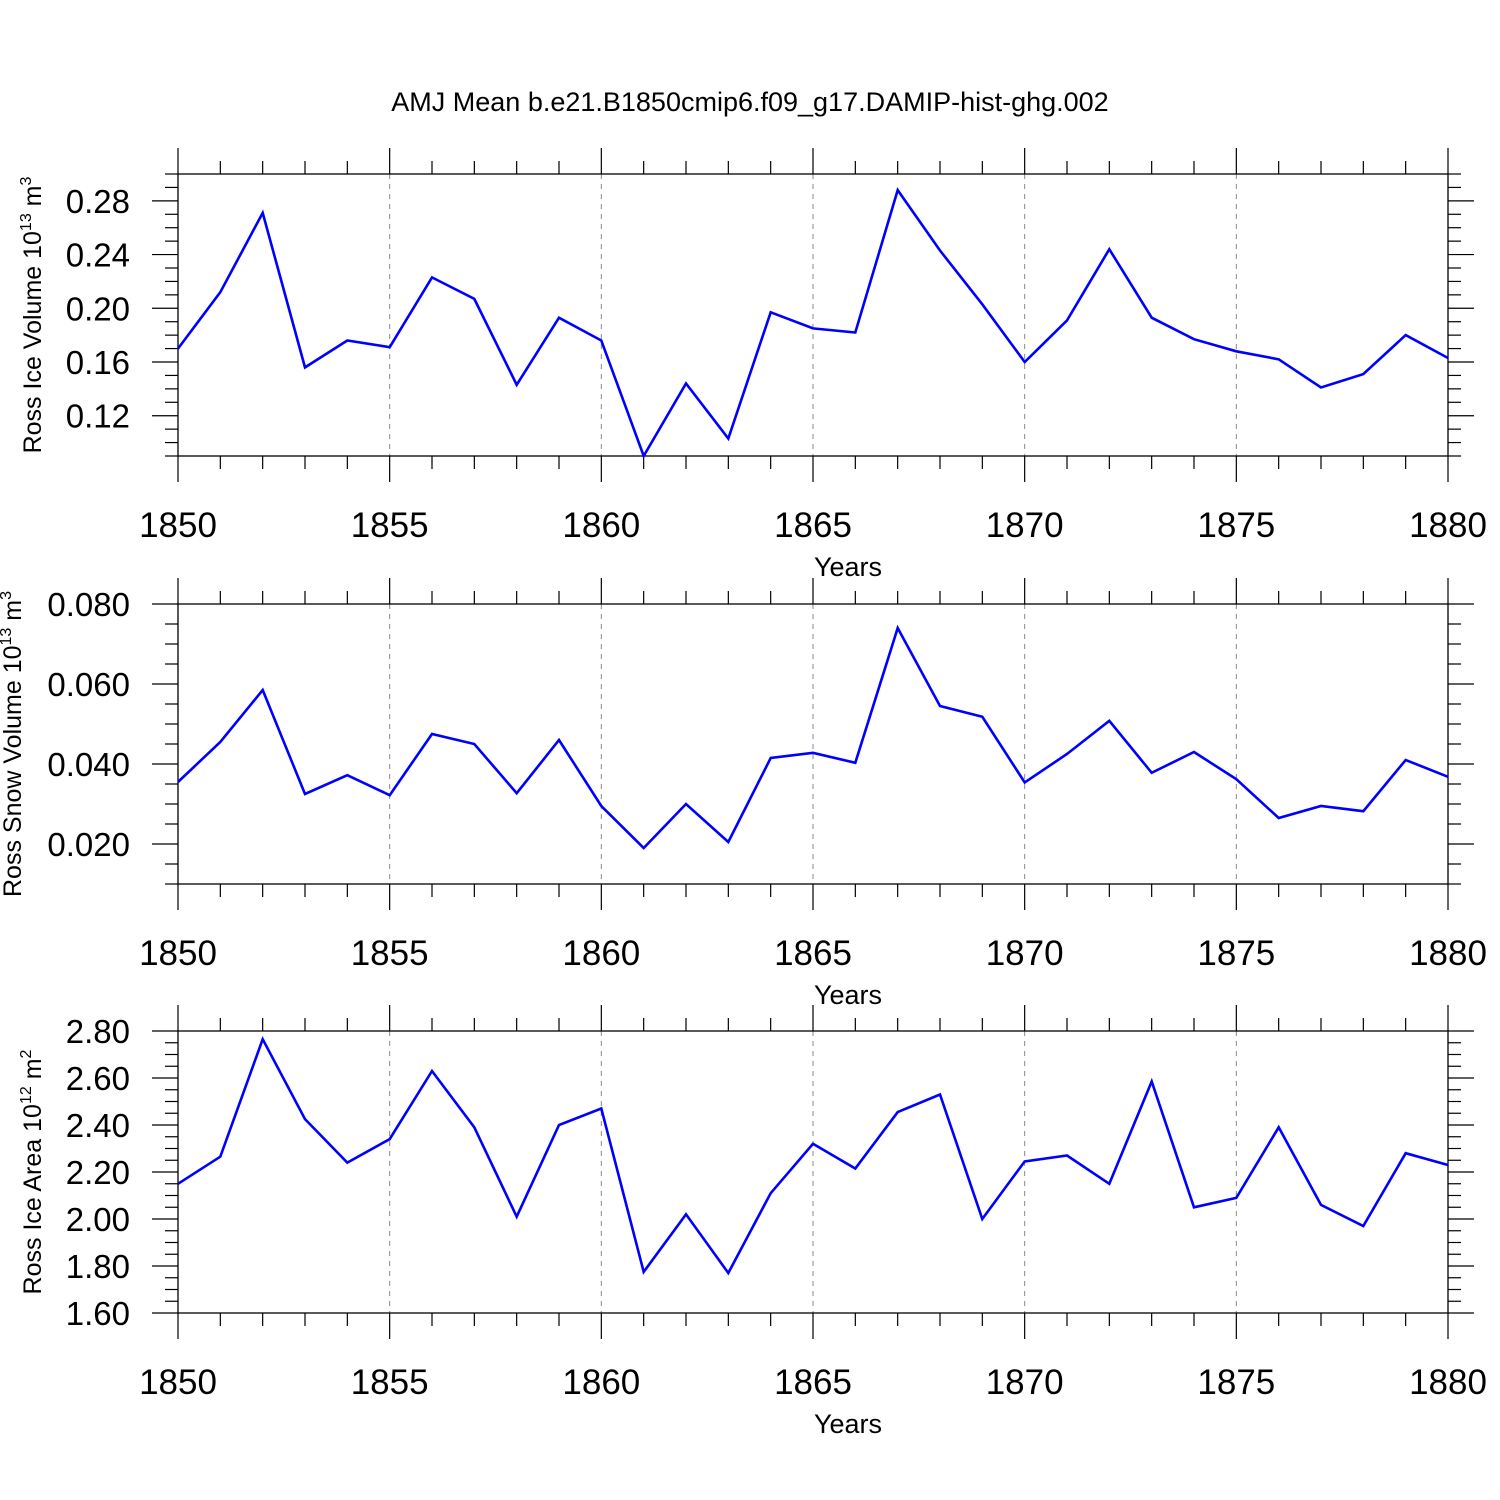  I want to click on y-tick-label: 0.060, so click(88, 684).